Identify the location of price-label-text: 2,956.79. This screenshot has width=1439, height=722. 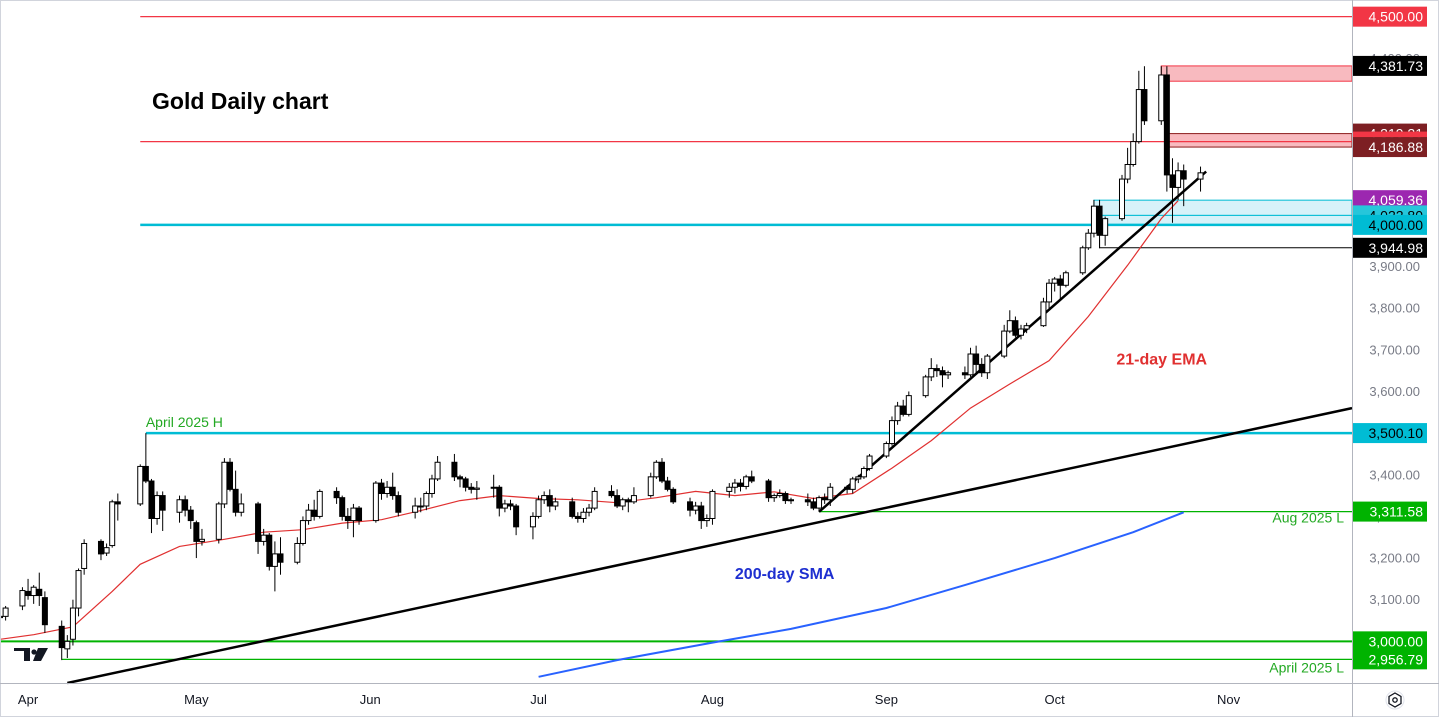
(1396, 659).